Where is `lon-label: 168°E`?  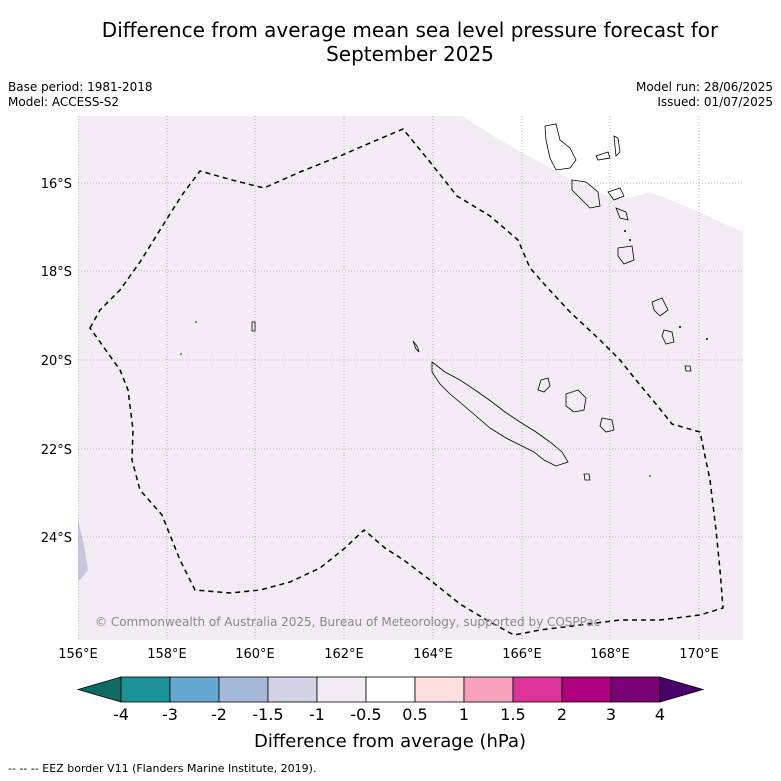
lon-label: 168°E is located at coordinates (610, 654).